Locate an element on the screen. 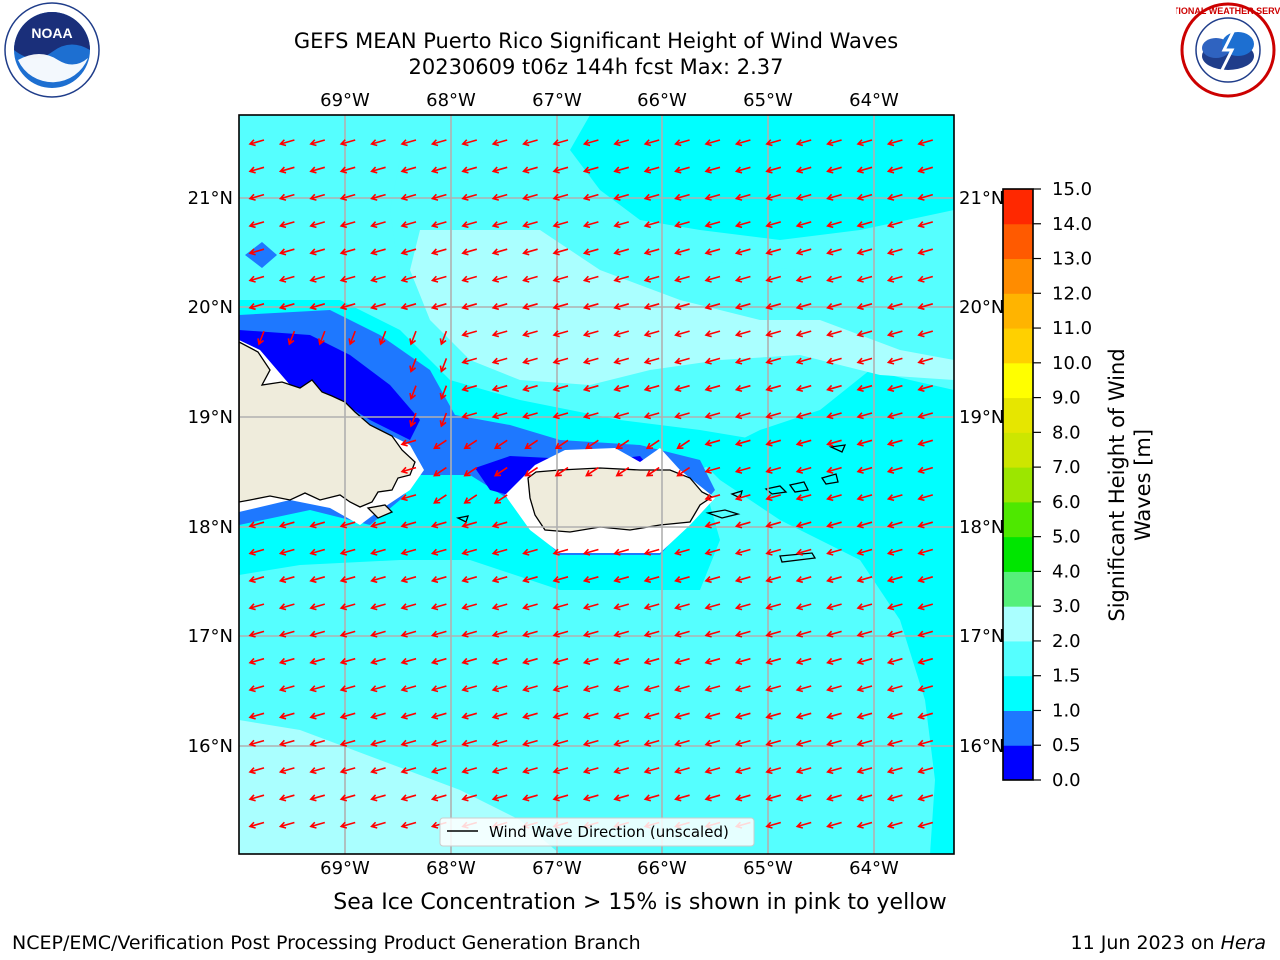 The image size is (1280, 960). colorbar-tick-label: 14.0 is located at coordinates (1072, 224).